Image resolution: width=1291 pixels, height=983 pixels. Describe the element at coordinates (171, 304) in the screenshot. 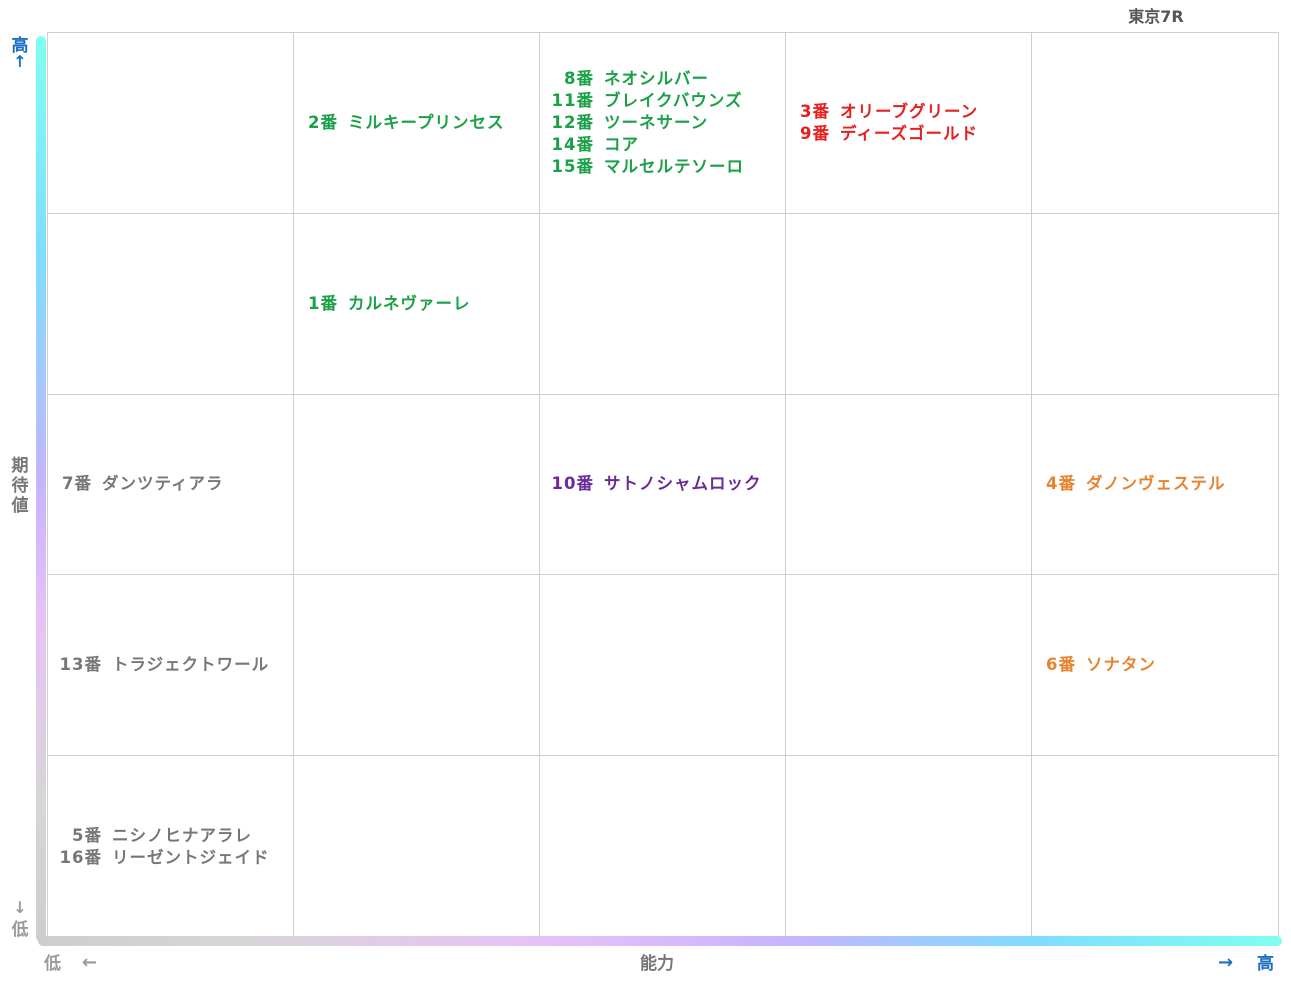

I see `grid-cell-r2-c1` at that location.